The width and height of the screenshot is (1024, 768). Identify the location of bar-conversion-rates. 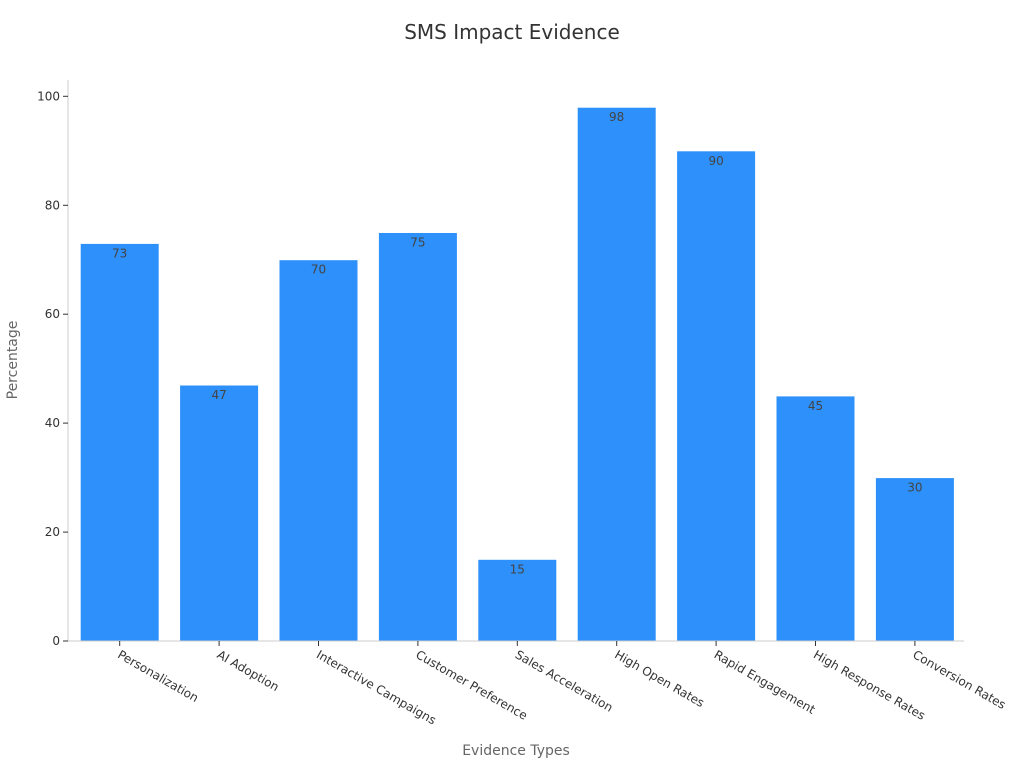
(914, 559).